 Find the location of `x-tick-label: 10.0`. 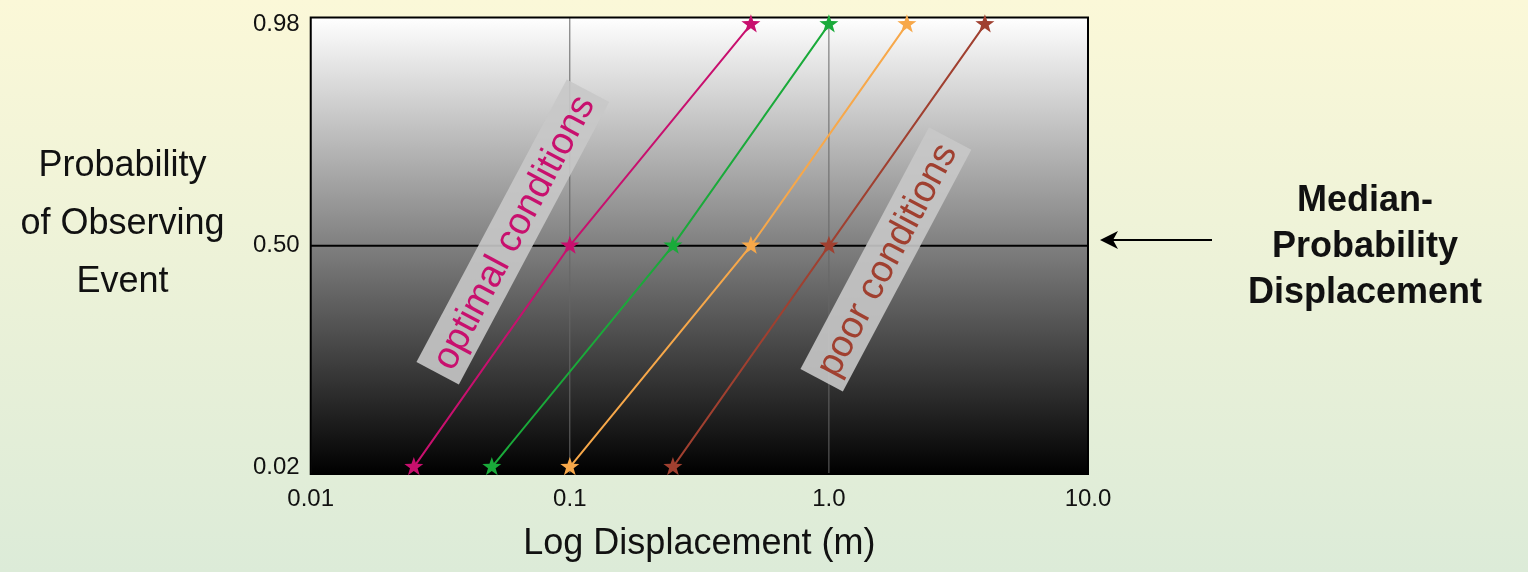

x-tick-label: 10.0 is located at coordinates (1088, 498).